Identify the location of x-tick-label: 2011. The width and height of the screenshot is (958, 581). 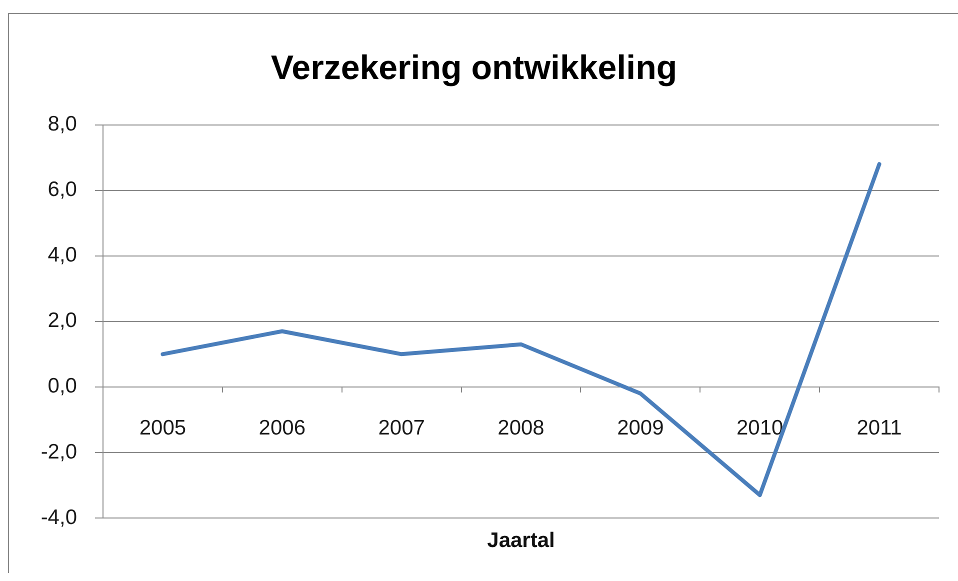
(879, 428).